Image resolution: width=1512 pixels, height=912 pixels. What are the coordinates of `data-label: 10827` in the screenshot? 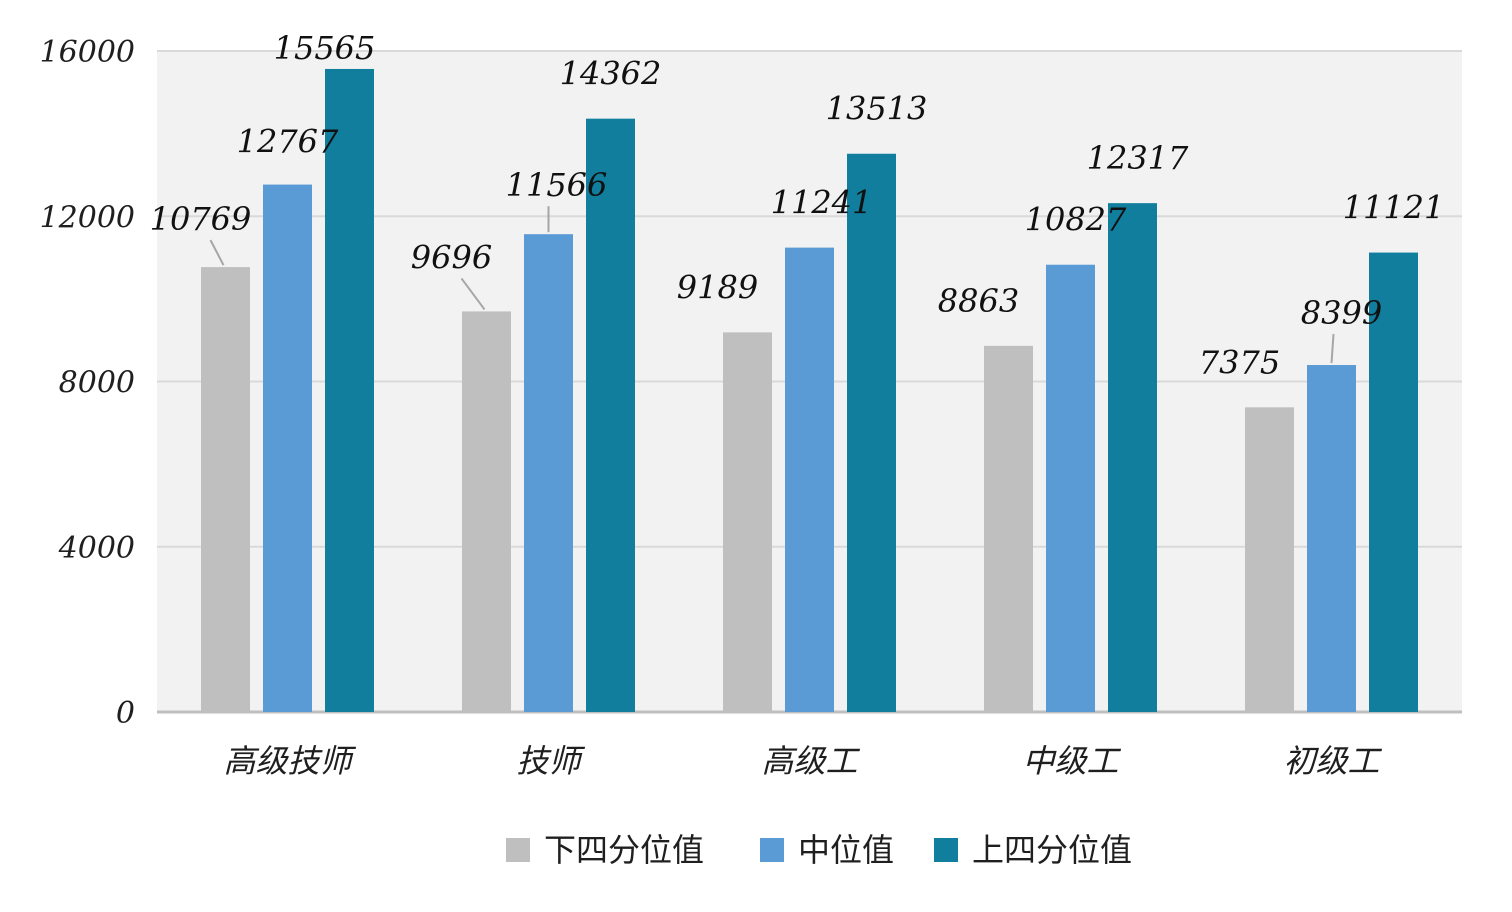 It's located at (1076, 220).